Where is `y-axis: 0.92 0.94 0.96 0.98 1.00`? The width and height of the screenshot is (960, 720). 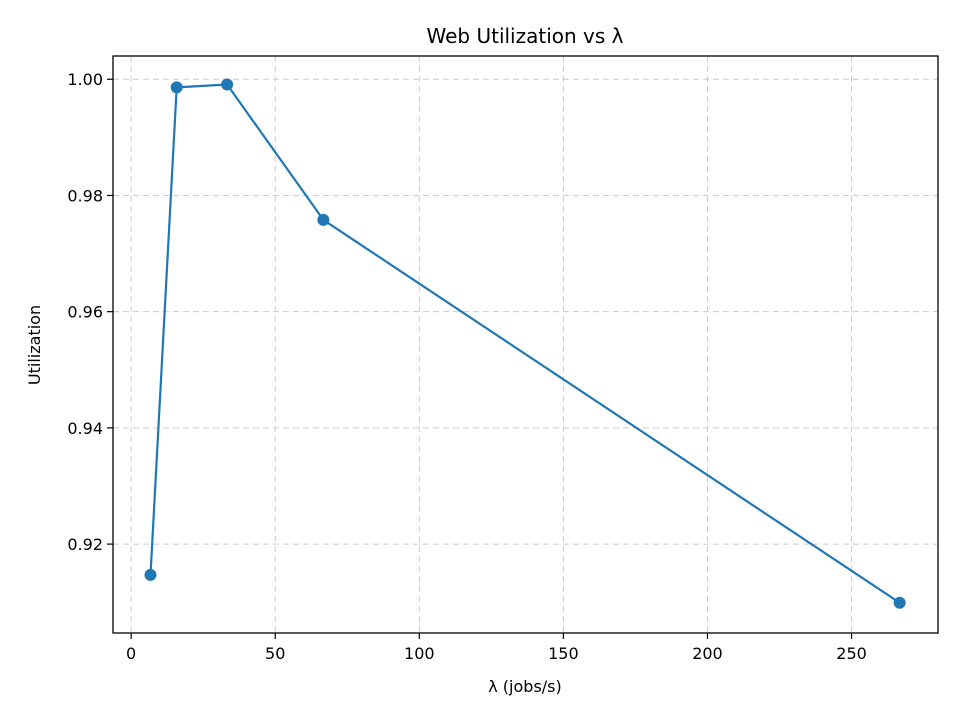
y-axis: 0.92 0.94 0.96 0.98 1.00 is located at coordinates (90, 312).